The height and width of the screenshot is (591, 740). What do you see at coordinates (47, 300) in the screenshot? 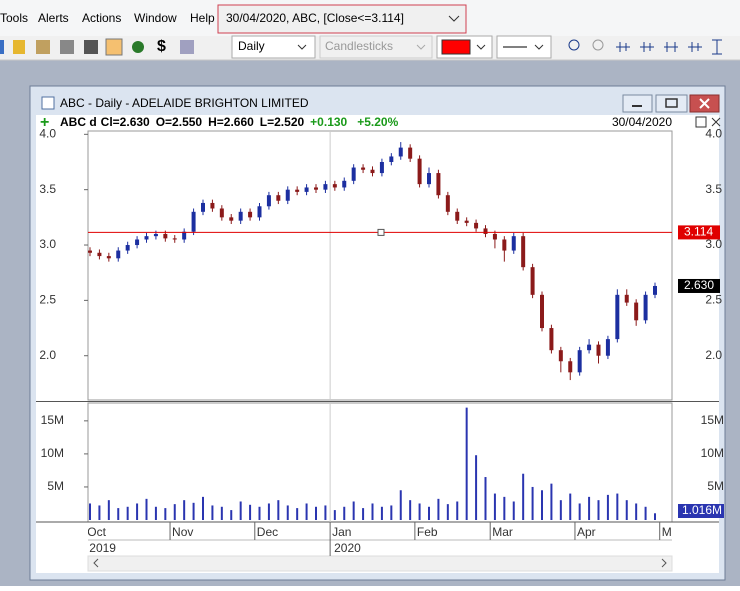
I see `y-tick-label: 2.5` at bounding box center [47, 300].